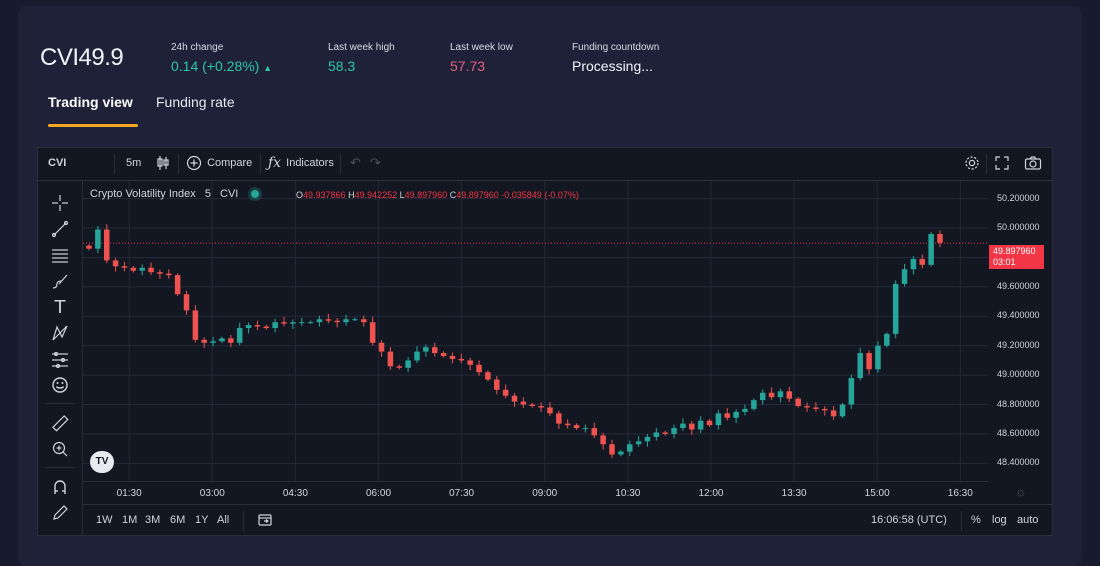 This screenshot has height=566, width=1100. What do you see at coordinates (60, 423) in the screenshot?
I see `ruler-icon` at bounding box center [60, 423].